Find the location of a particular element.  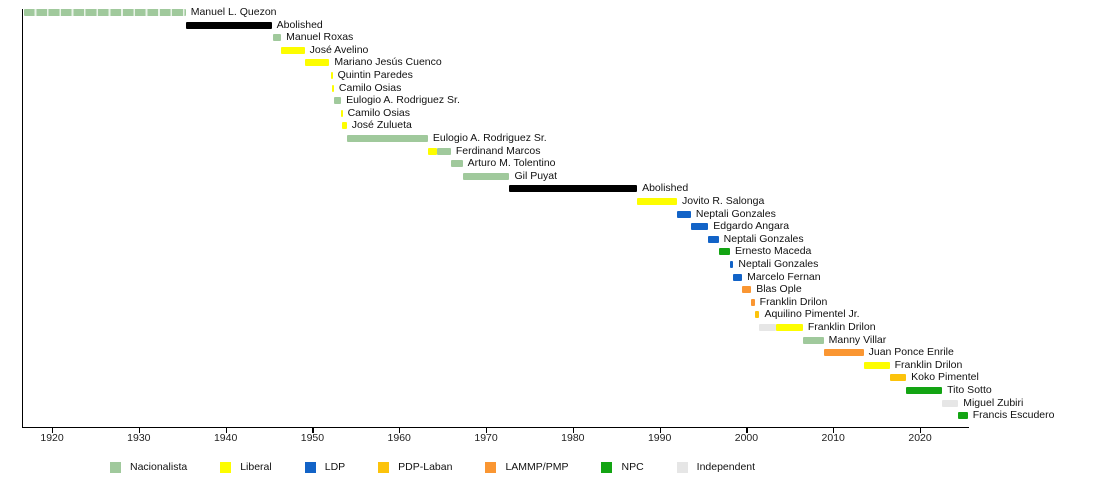

legend-label: Nacionalista is located at coordinates (159, 467).